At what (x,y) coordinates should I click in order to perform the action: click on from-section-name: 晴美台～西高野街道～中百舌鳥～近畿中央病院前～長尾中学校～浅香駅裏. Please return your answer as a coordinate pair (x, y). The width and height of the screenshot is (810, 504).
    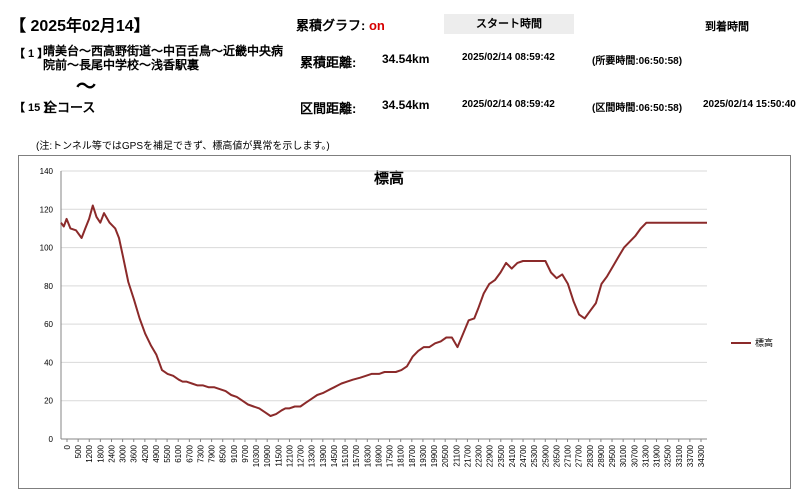
    Looking at the image, I should click on (163, 58).